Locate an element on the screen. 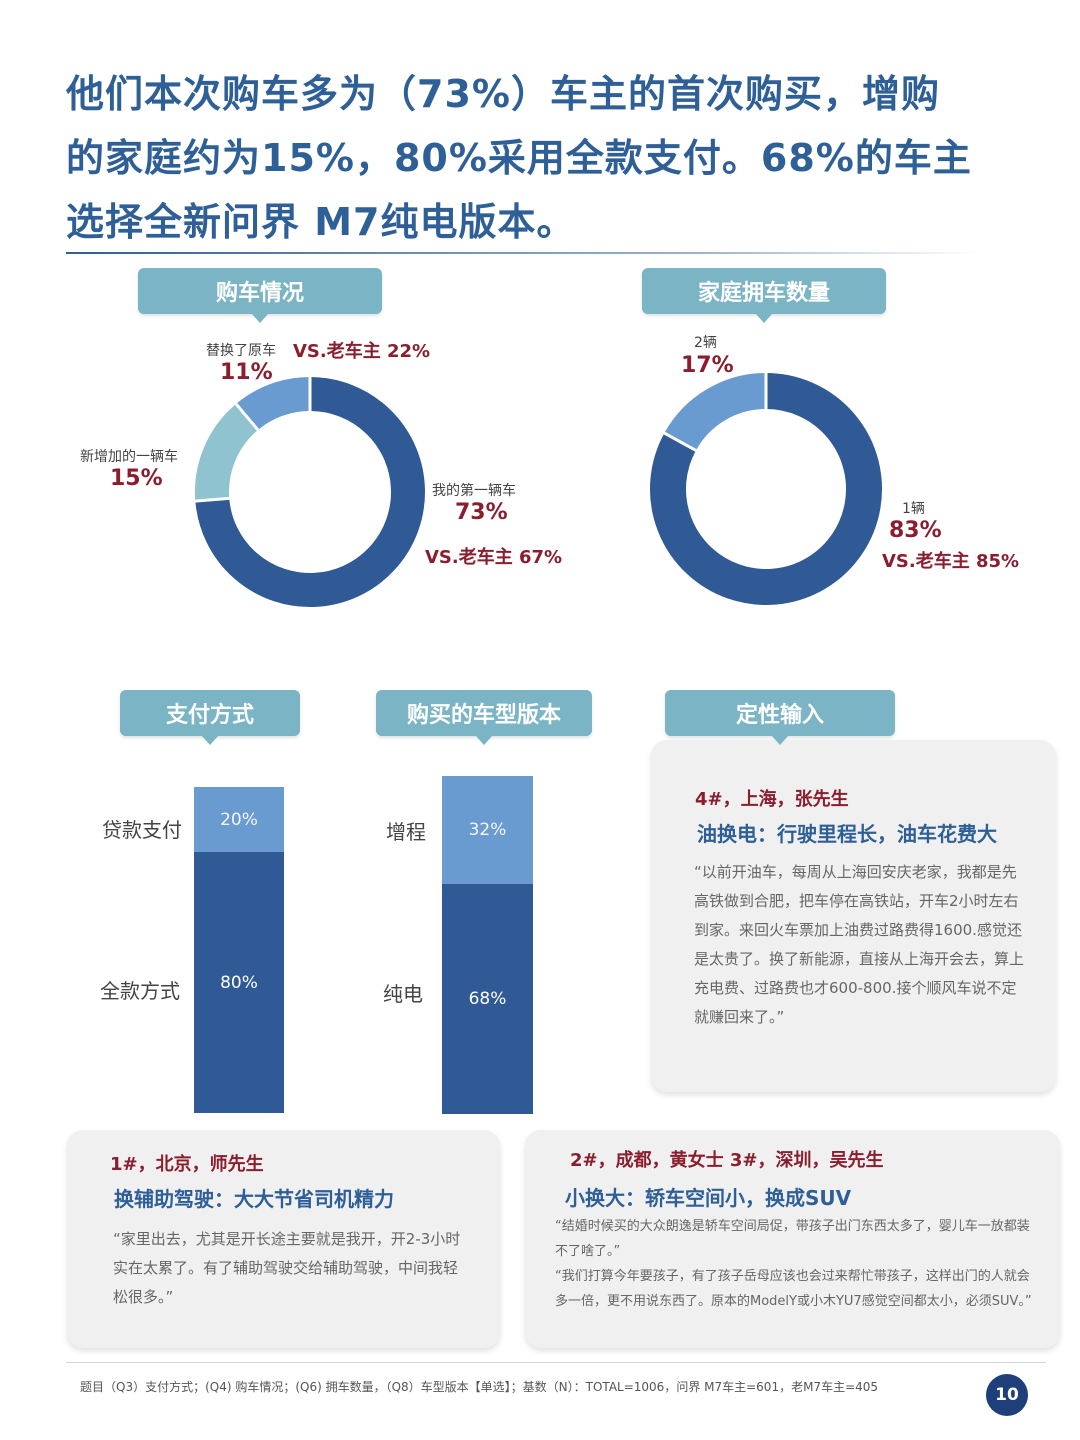  version-erev-value: 32% is located at coordinates (487, 830).